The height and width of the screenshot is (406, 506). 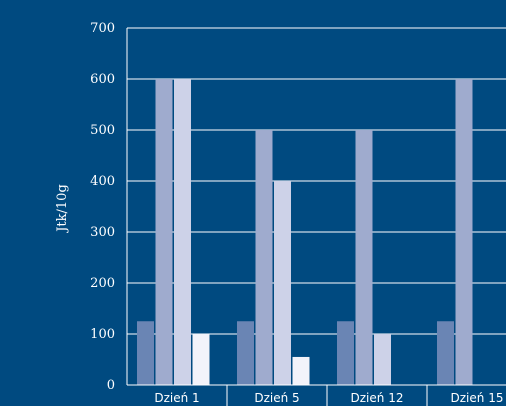 I want to click on y-tick-label: 400, so click(x=102, y=181).